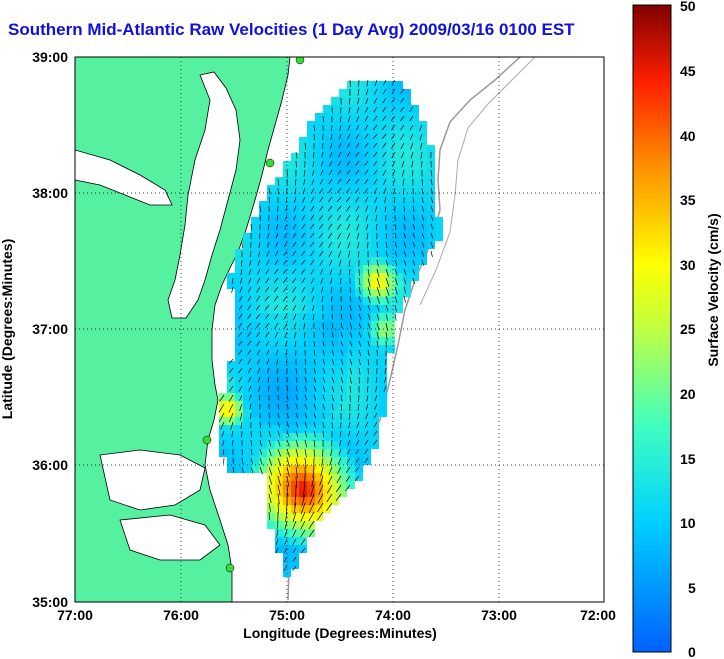 This screenshot has width=724, height=659. What do you see at coordinates (50, 193) in the screenshot?
I see `y-tick-label: 38:00` at bounding box center [50, 193].